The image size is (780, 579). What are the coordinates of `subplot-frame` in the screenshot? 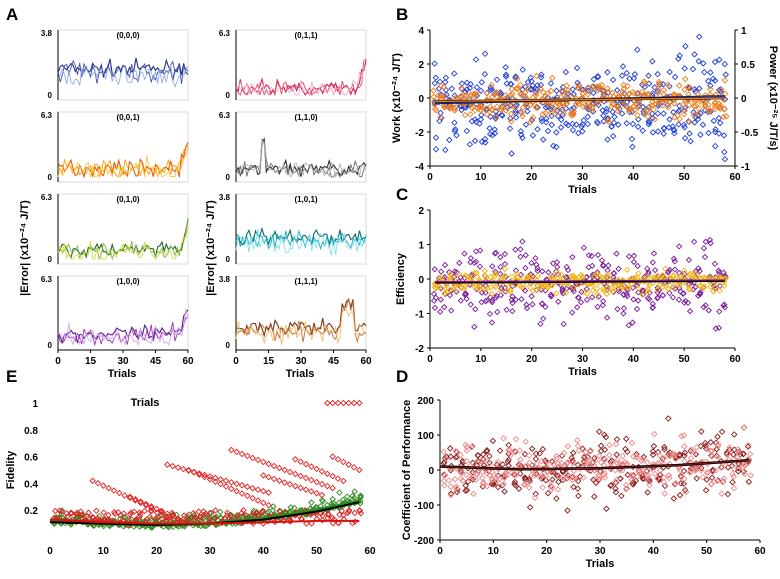 It's located at (301, 229).